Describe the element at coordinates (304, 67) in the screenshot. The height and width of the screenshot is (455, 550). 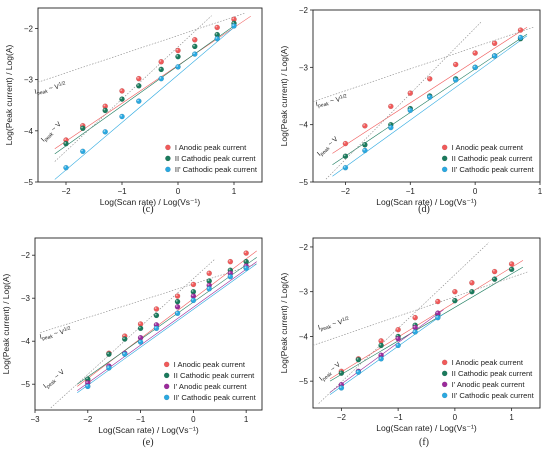
I see `y-tick-label: −3` at that location.